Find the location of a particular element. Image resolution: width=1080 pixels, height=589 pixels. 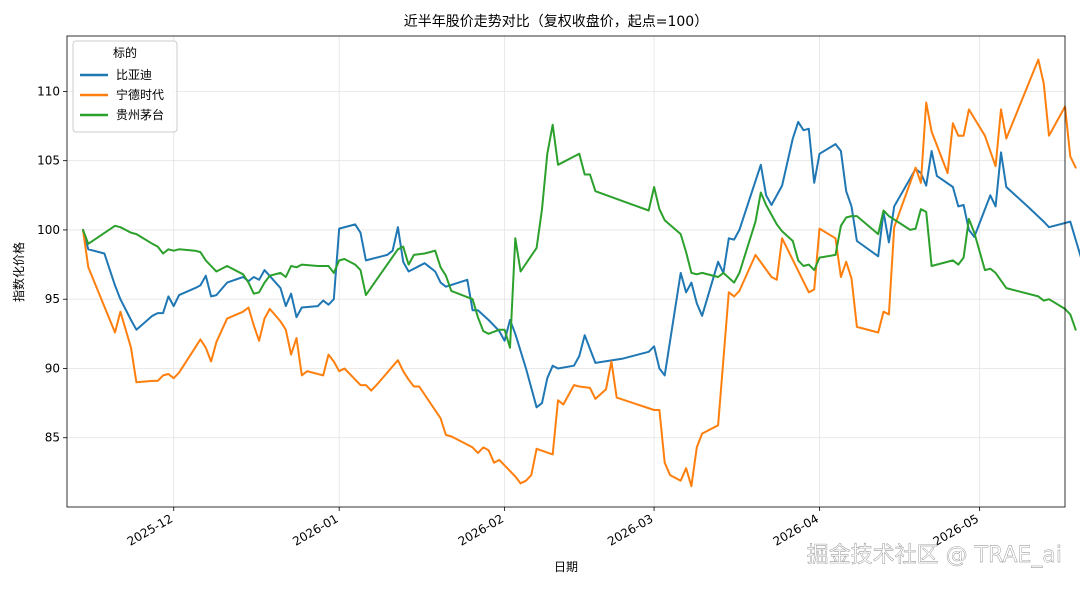

x-axis-label: 日期 is located at coordinates (566, 567).